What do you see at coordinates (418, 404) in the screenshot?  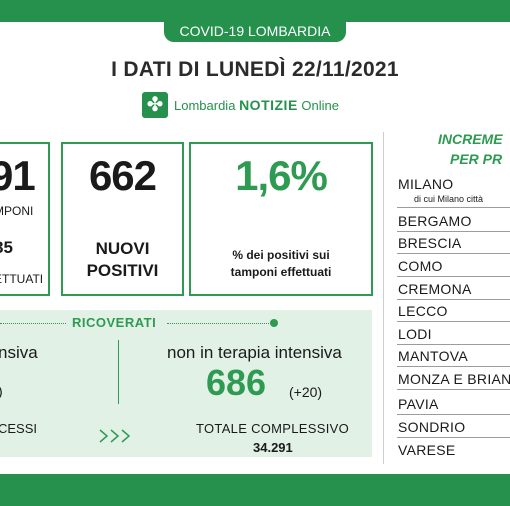 I see `province-pavia: PAVIA` at bounding box center [418, 404].